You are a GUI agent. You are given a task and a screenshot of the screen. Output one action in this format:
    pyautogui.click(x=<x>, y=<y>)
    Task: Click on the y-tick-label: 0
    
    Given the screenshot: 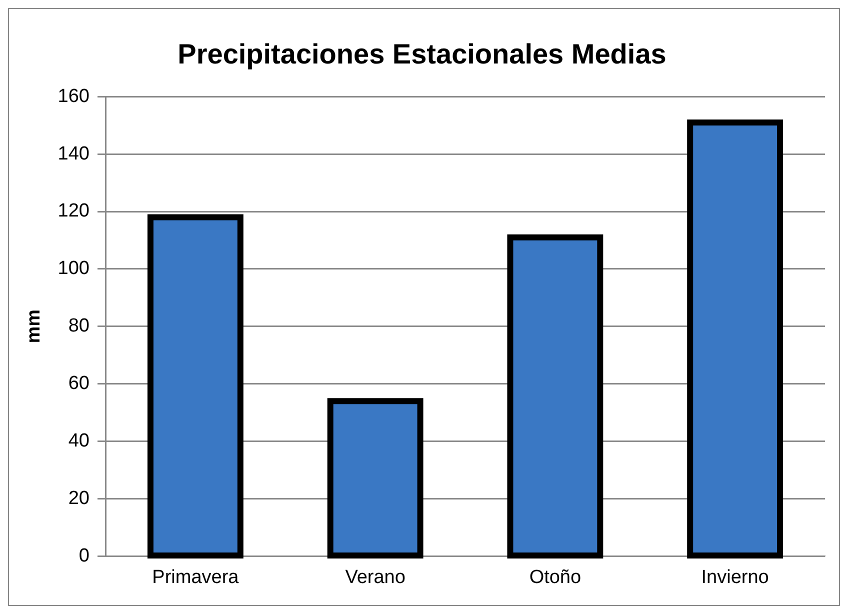 What is the action you would take?
    pyautogui.click(x=84, y=555)
    